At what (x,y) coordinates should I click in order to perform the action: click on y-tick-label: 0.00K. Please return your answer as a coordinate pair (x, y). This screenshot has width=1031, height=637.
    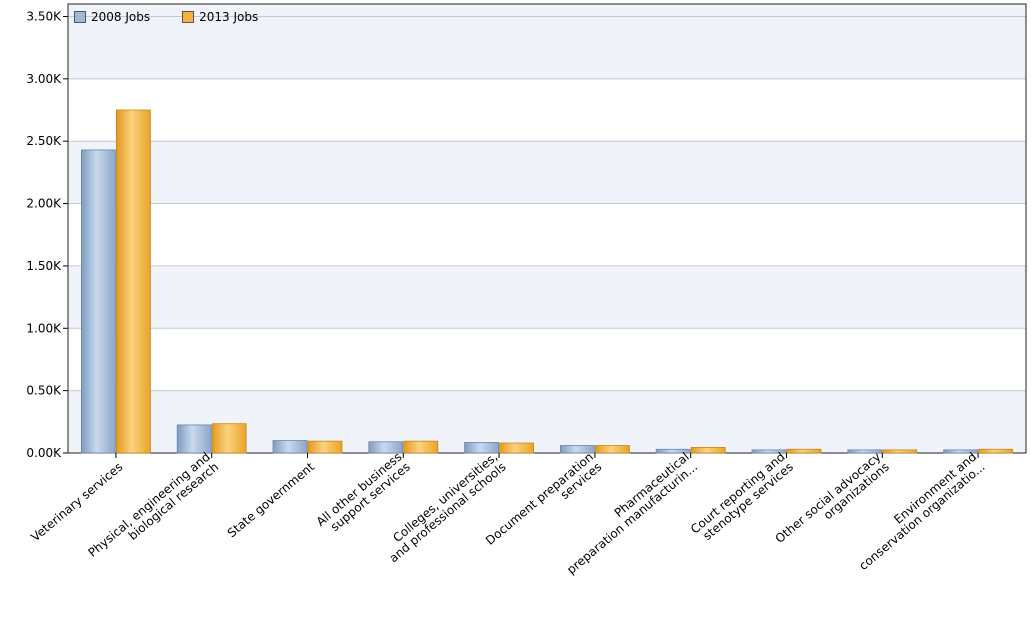
    Looking at the image, I should click on (44, 453).